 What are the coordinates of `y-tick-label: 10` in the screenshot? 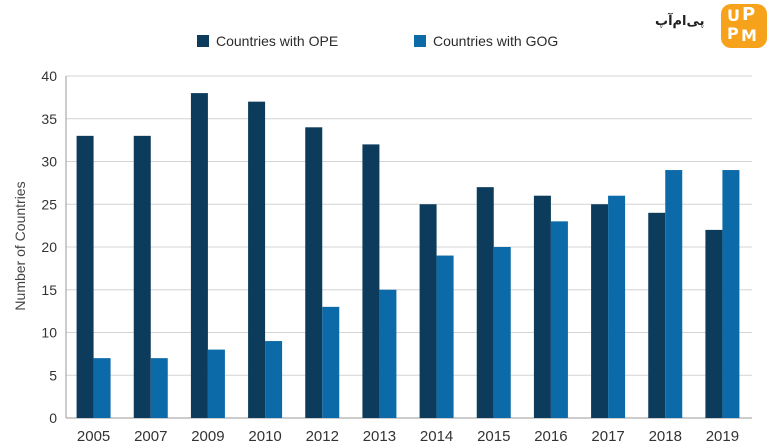 It's located at (49, 333).